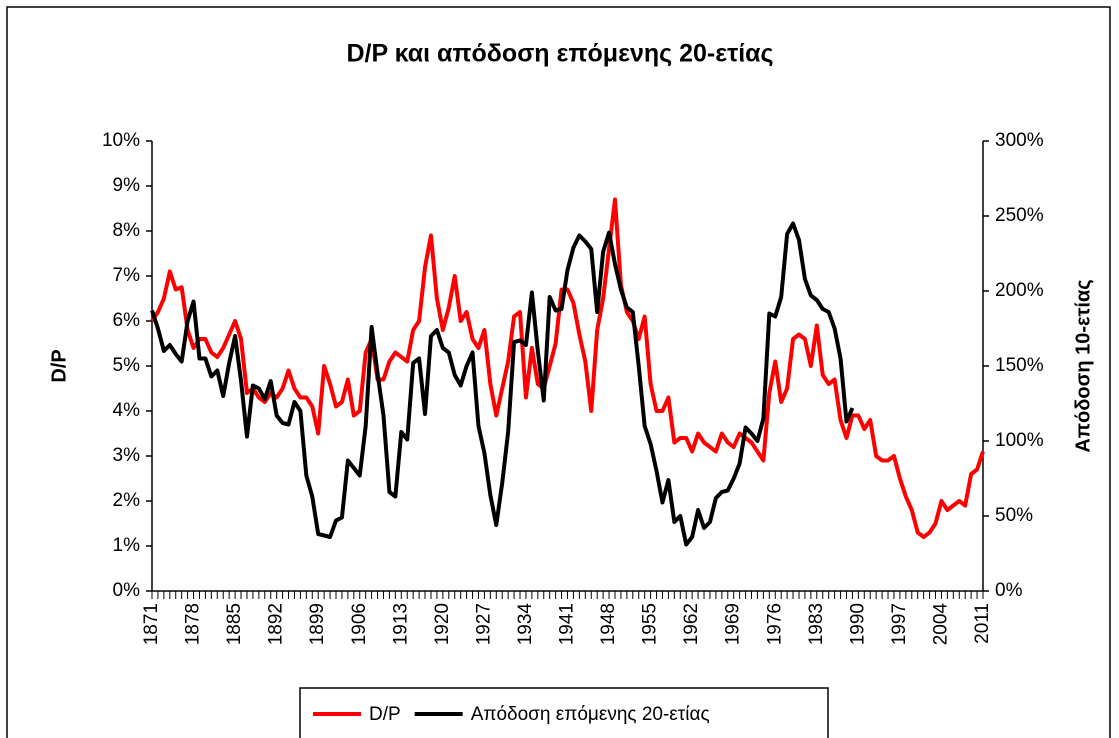  I want to click on y-tick-label: 2%, so click(127, 500).